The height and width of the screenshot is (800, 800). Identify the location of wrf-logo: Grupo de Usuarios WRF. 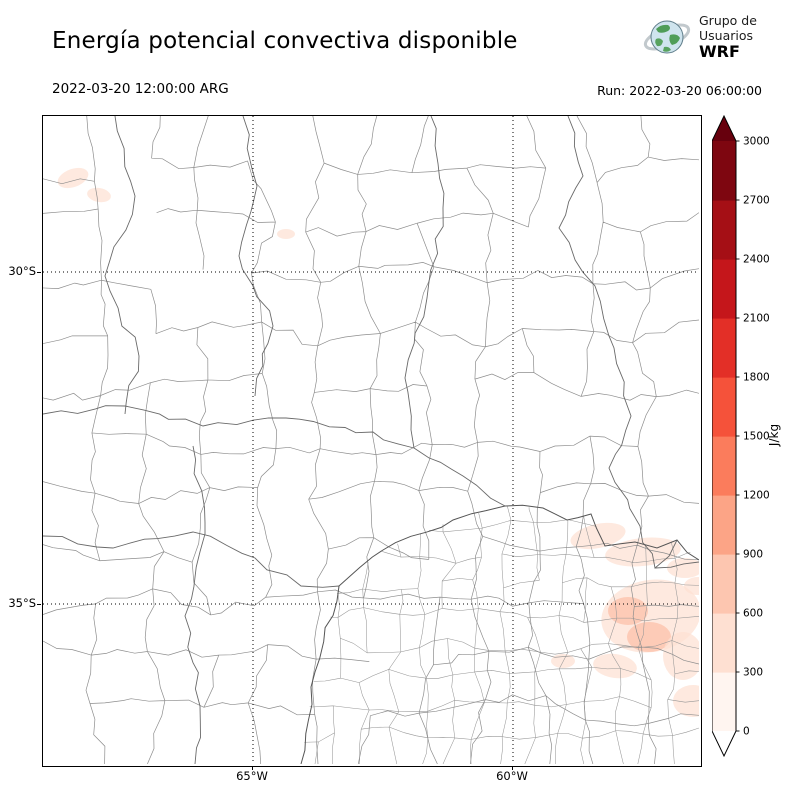
(699, 36).